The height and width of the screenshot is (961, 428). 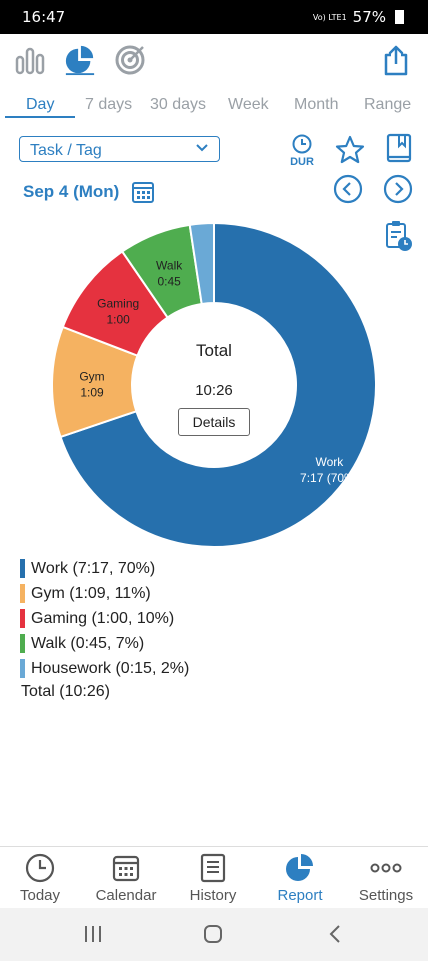 What do you see at coordinates (91, 593) in the screenshot?
I see `legend-label: Gym (1:09, 11%)` at bounding box center [91, 593].